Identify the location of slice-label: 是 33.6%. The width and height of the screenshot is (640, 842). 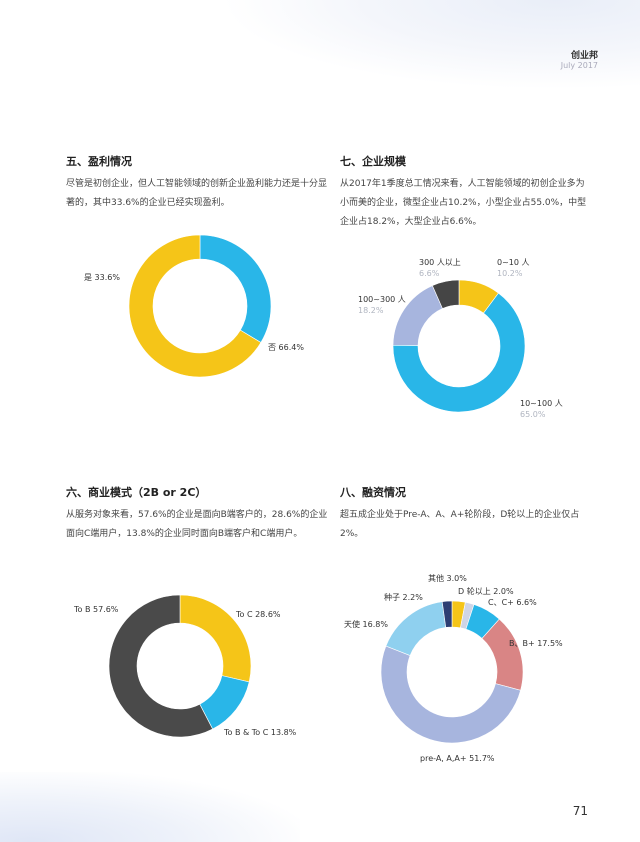
(102, 277).